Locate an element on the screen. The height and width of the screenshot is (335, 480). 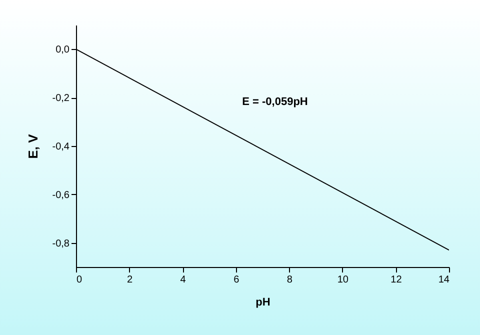
x-tick-label: 4 is located at coordinates (183, 280).